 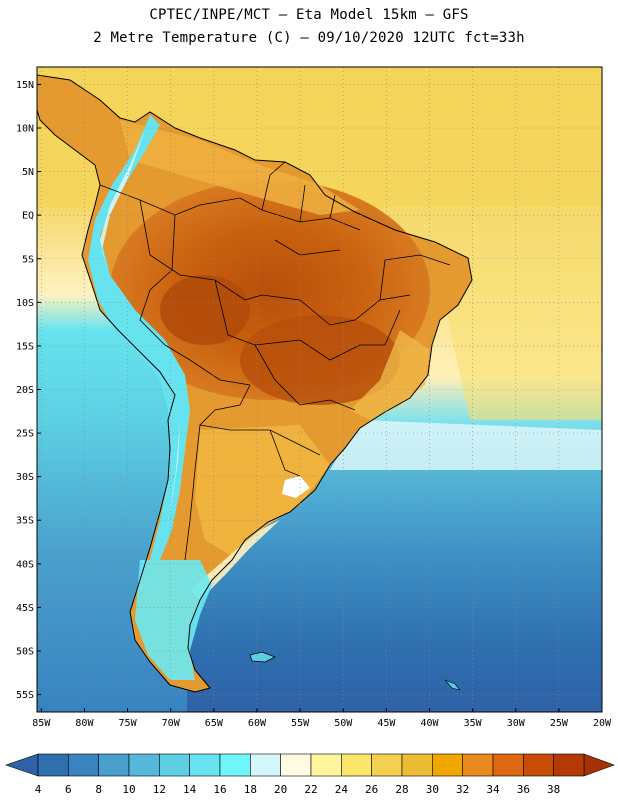 I want to click on lat-label: 35S, so click(x=25, y=521).